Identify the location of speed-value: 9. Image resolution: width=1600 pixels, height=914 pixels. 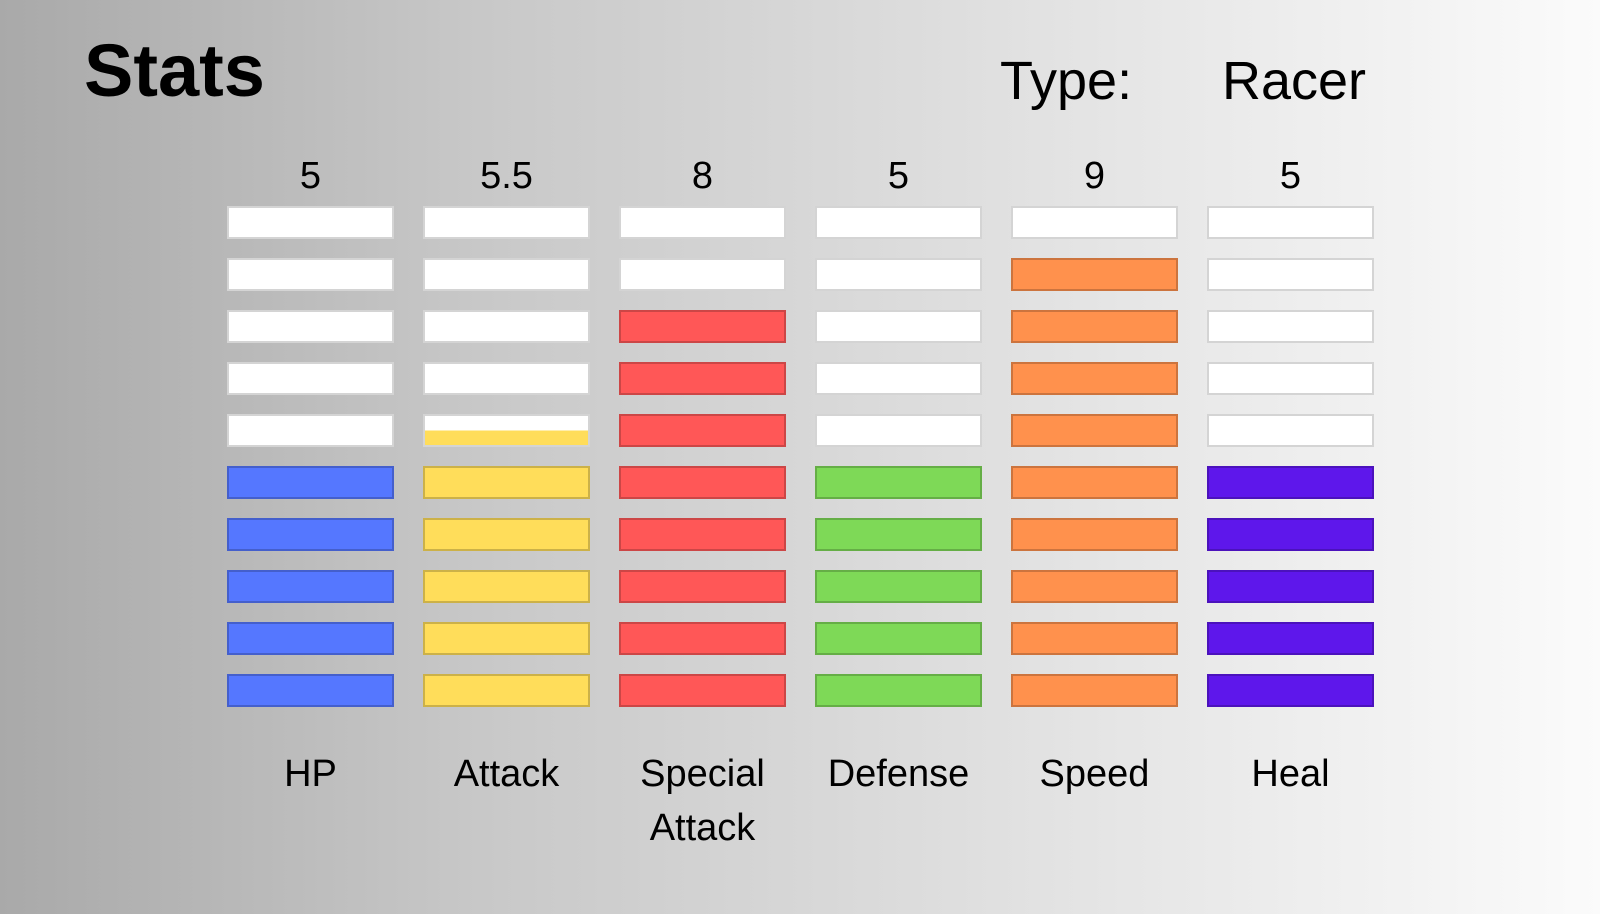
(1094, 176).